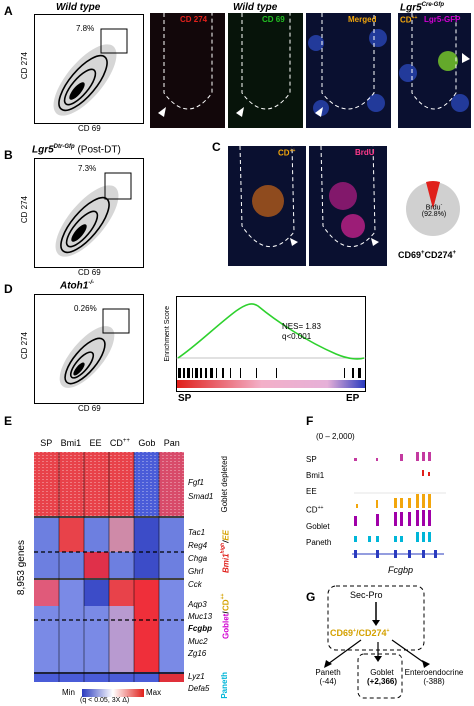  What do you see at coordinates (89, 408) in the screenshot?
I see `flow-d-xlabel: CD 69` at bounding box center [89, 408].